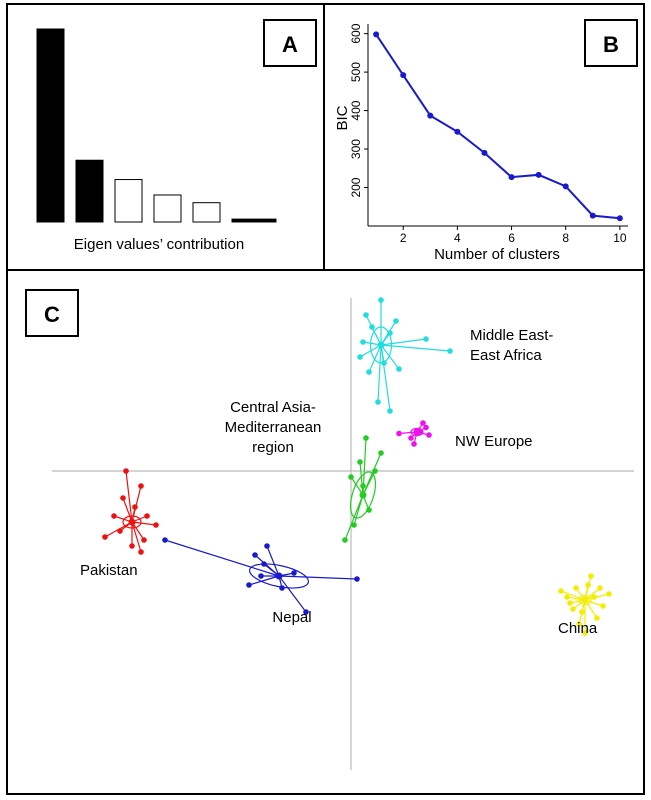 This screenshot has width=651, height=800. What do you see at coordinates (356, 187) in the screenshot?
I see `bic-y-tick-label: 200` at bounding box center [356, 187].